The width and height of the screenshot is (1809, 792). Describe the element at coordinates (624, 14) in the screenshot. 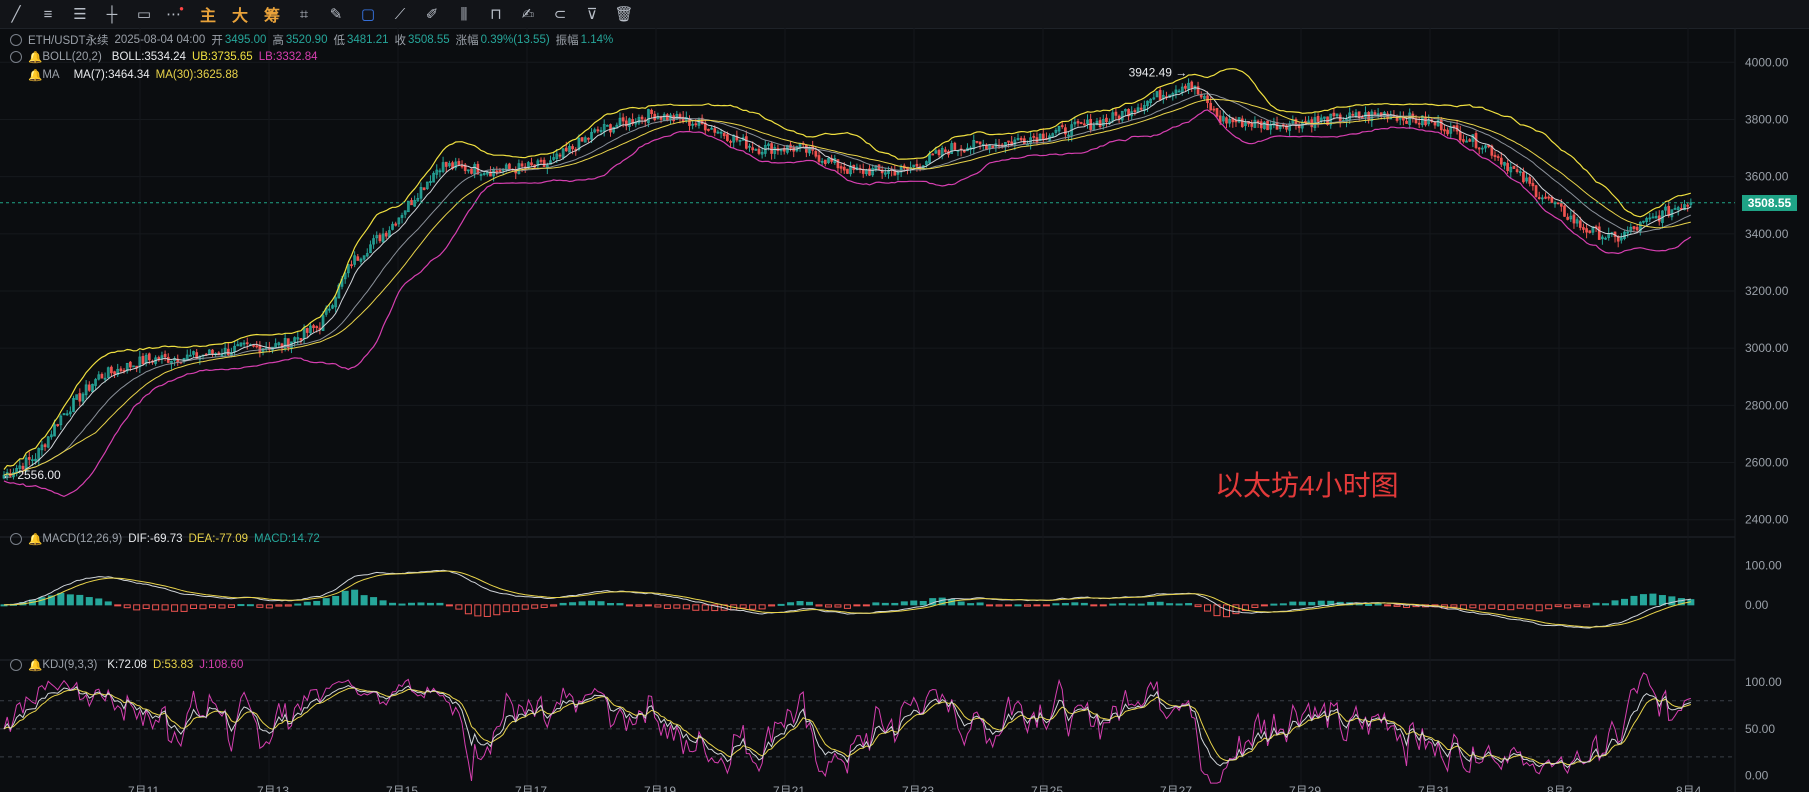

I see `trash-icon: 🗑` at that location.